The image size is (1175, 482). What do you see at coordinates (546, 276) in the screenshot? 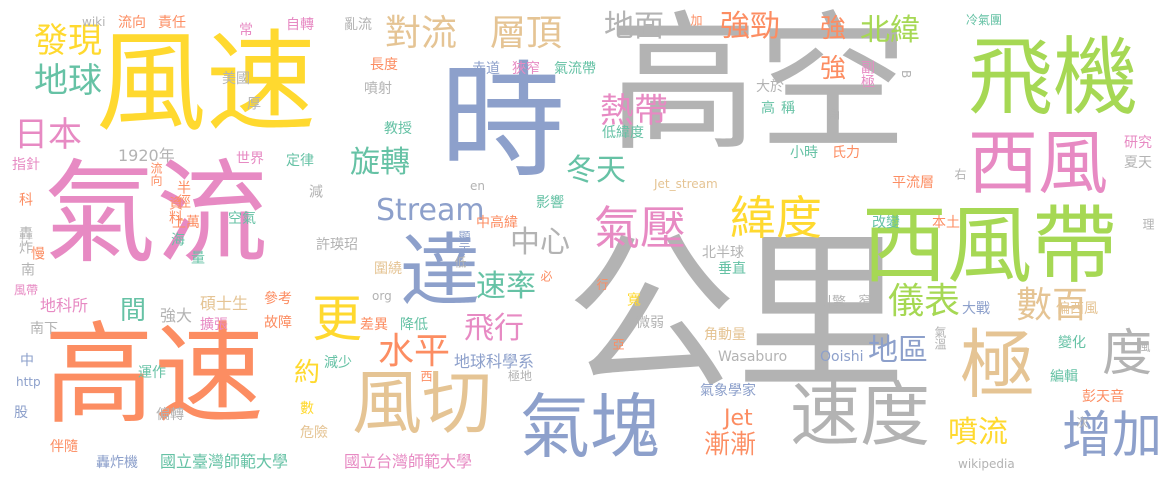
I see `cloud-word: 必` at bounding box center [546, 276].